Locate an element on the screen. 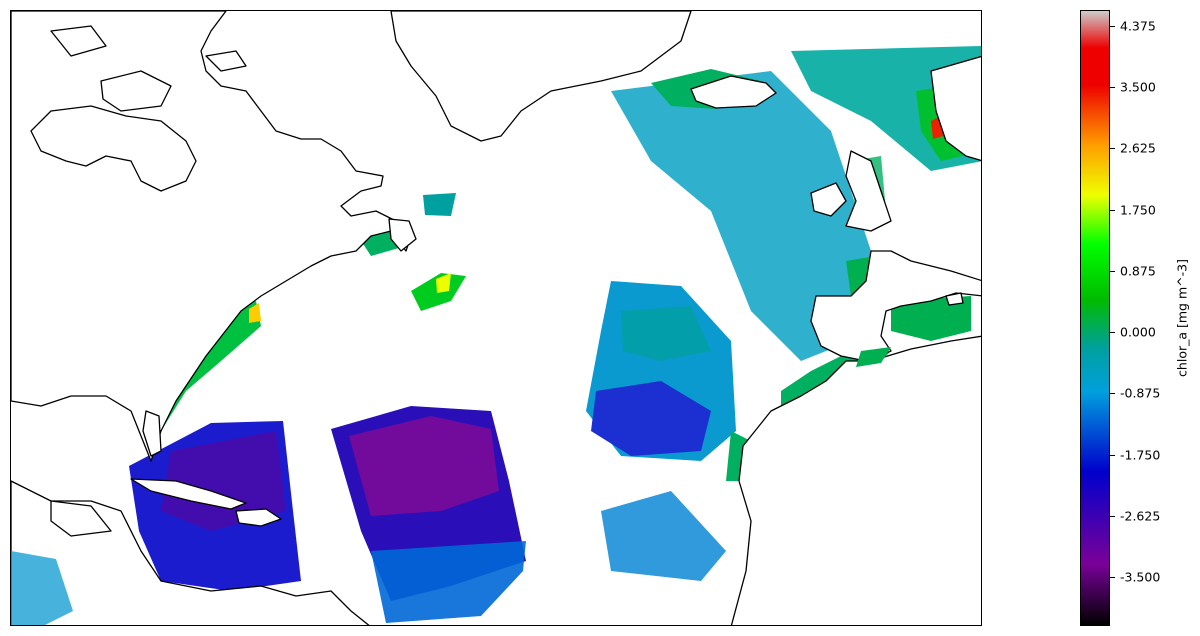 Image resolution: width=1200 pixels, height=636 pixels. swath-caribbean-violet is located at coordinates (223, 481).